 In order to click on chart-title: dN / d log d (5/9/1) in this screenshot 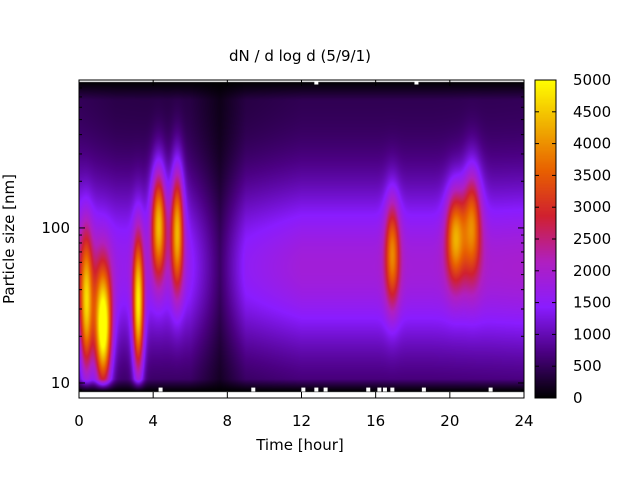, I will do `click(300, 56)`.